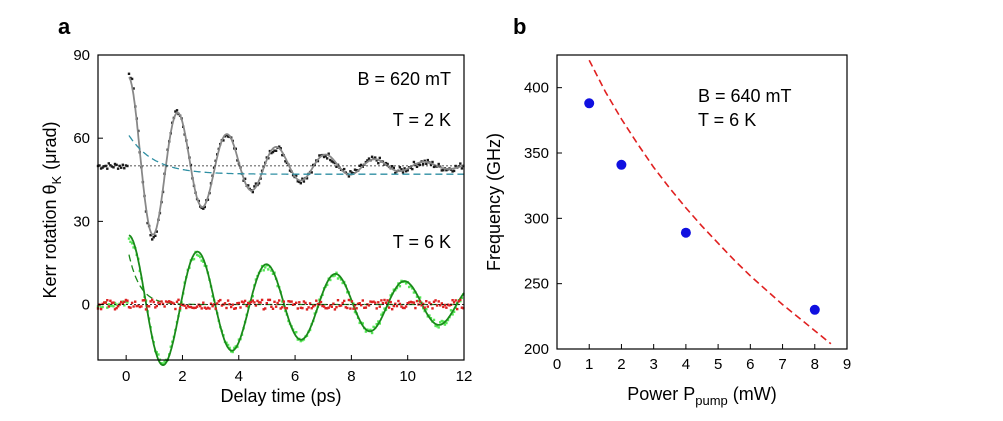  I want to click on chart-b-x-tick-label: 0, so click(557, 364).